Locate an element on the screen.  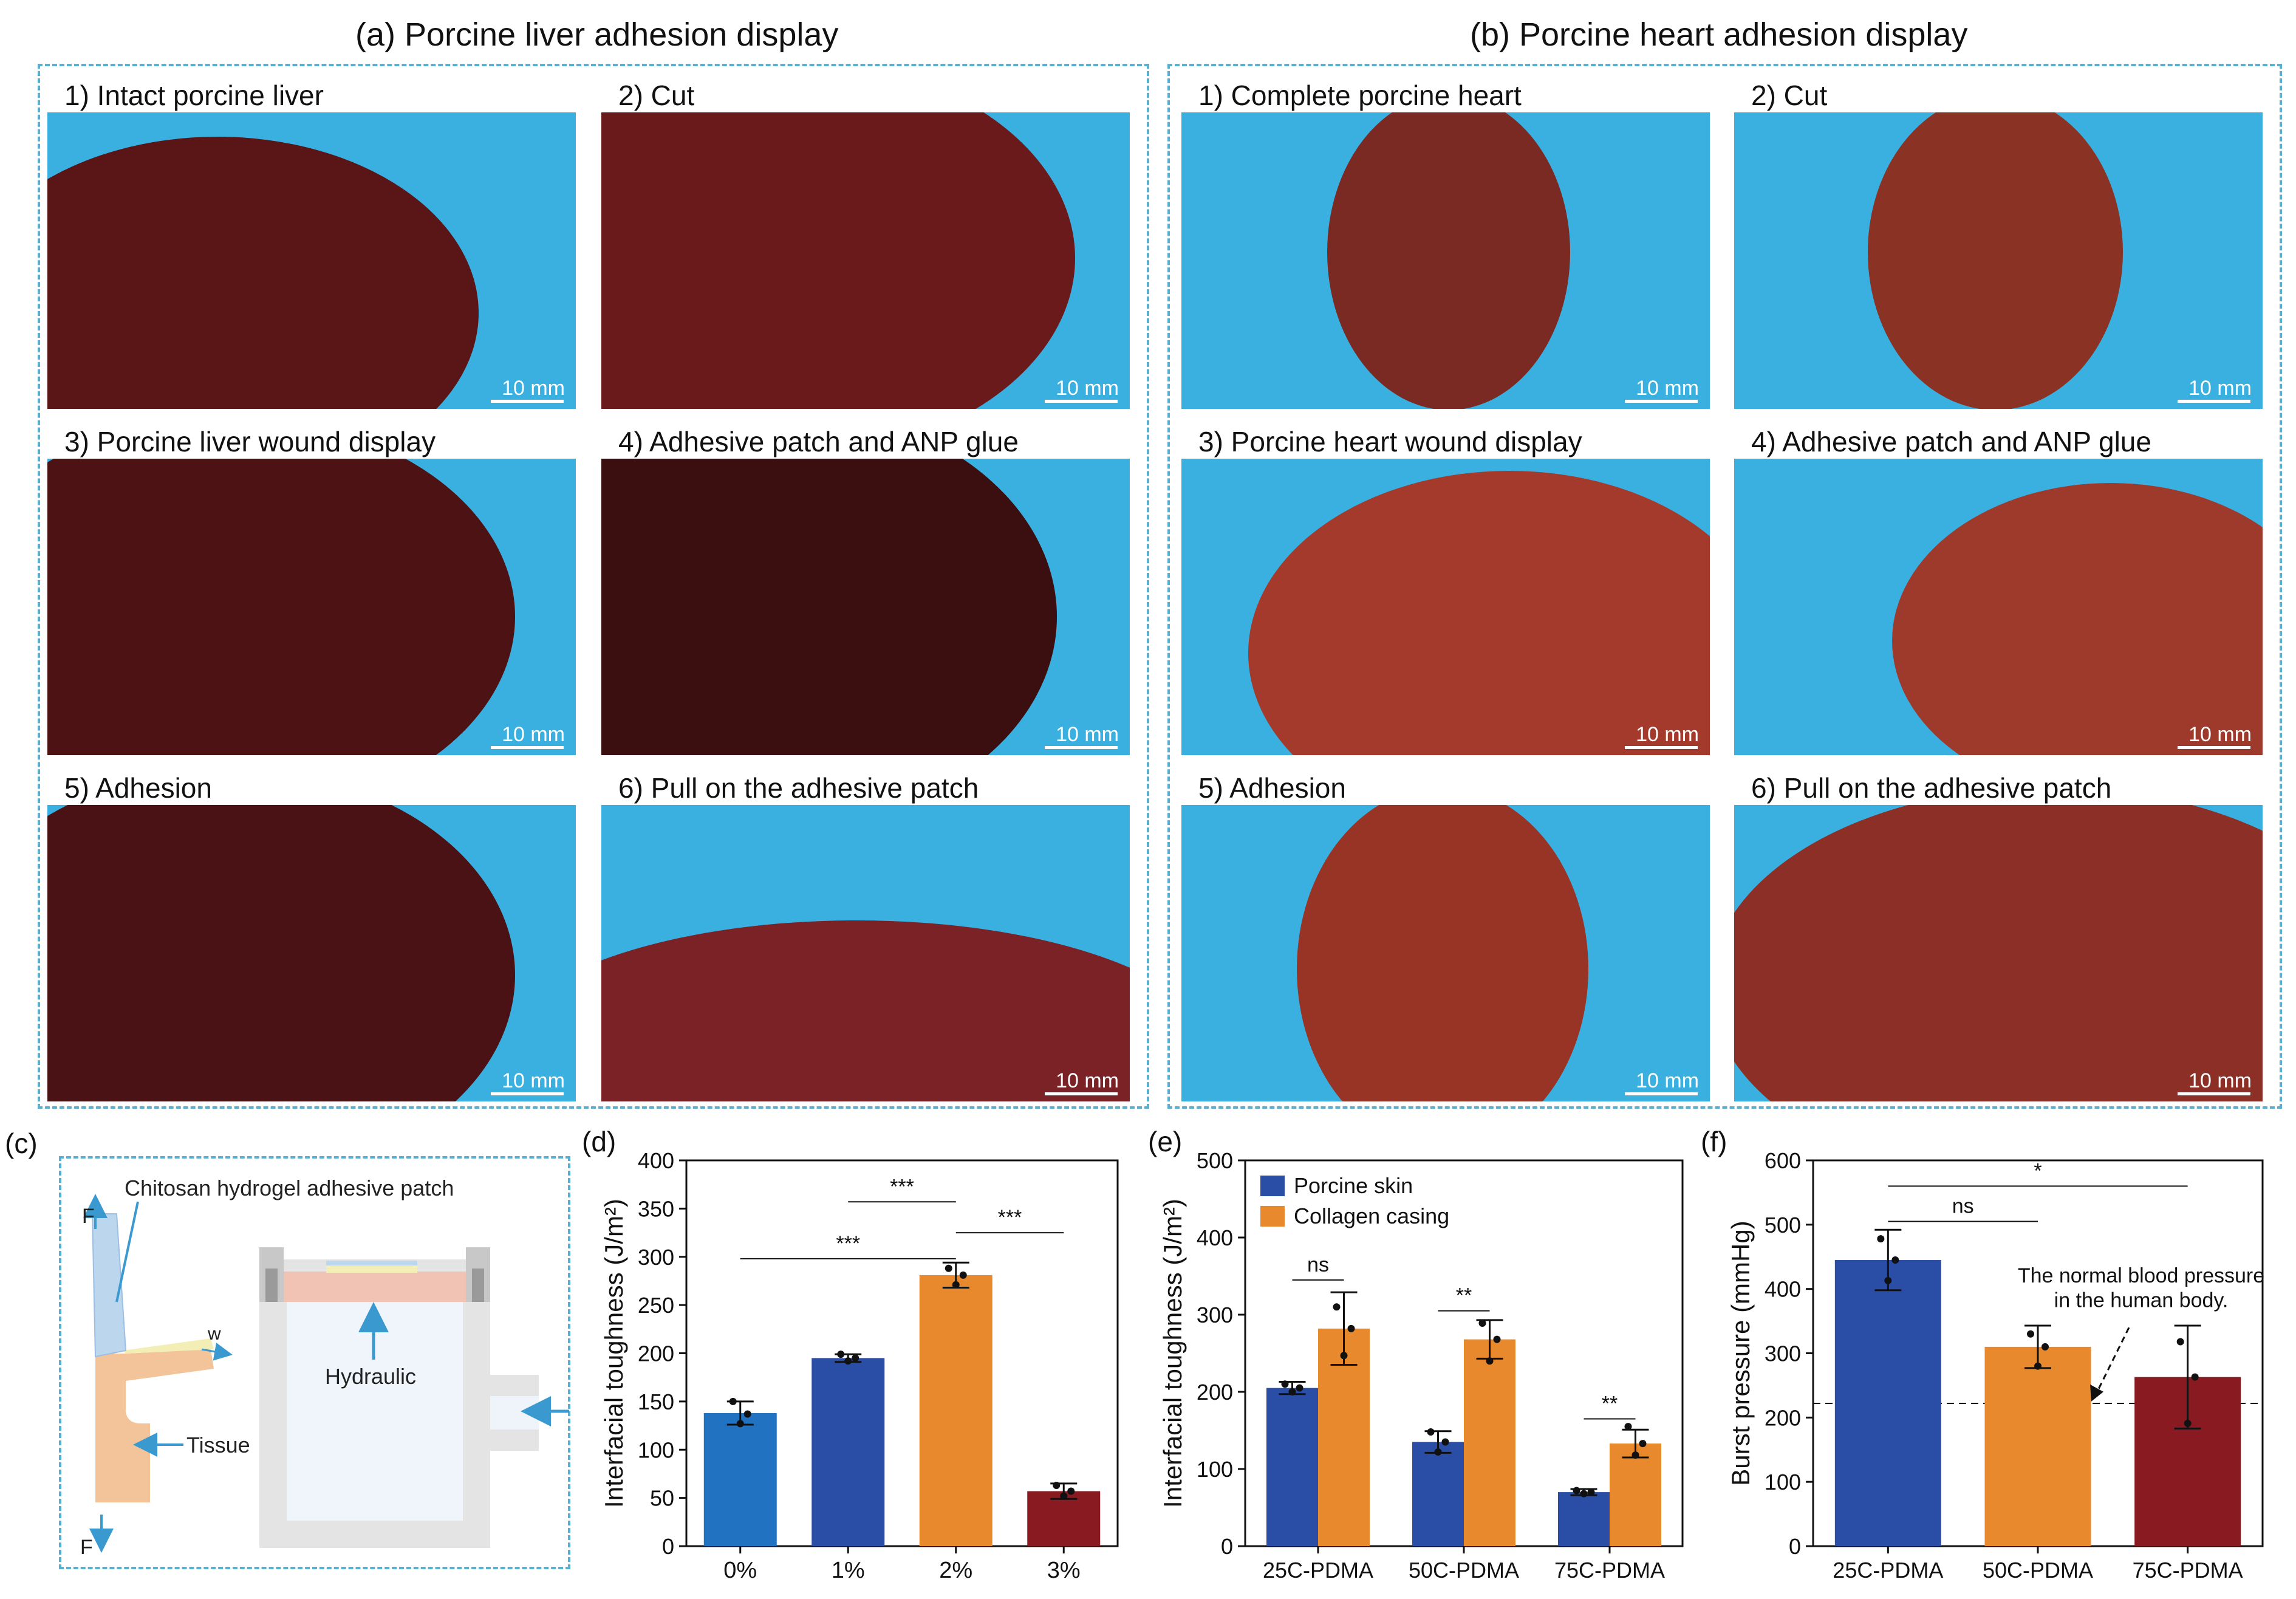
panel-a-photo-6: 10 mm is located at coordinates (865, 953).